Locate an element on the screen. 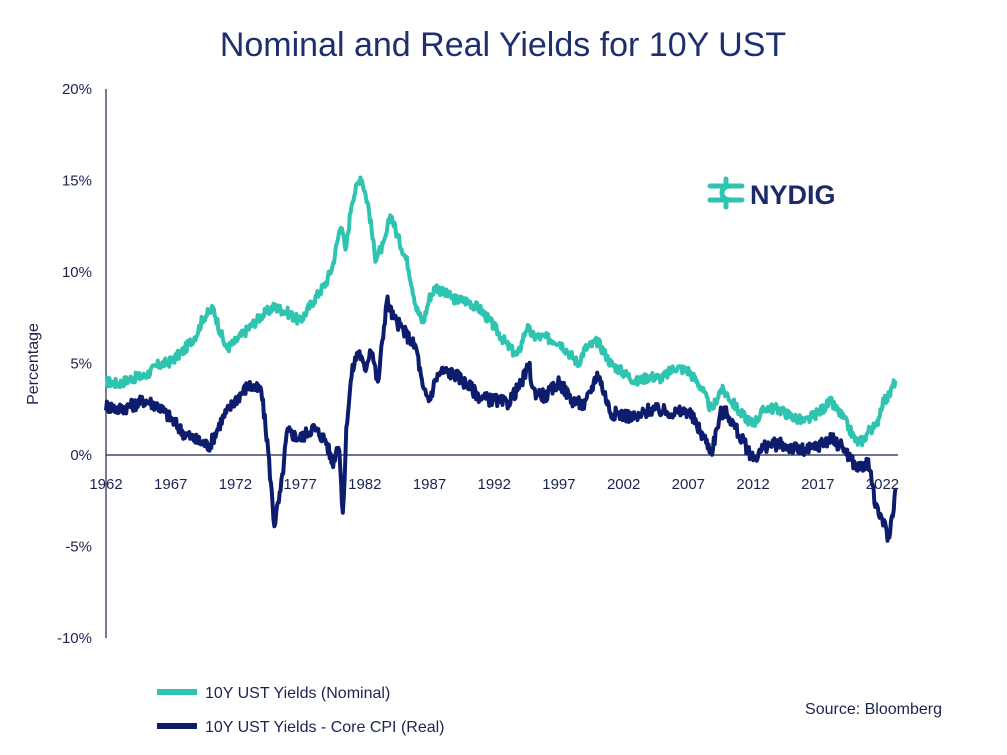  x-tick-label: 1997 is located at coordinates (558, 484).